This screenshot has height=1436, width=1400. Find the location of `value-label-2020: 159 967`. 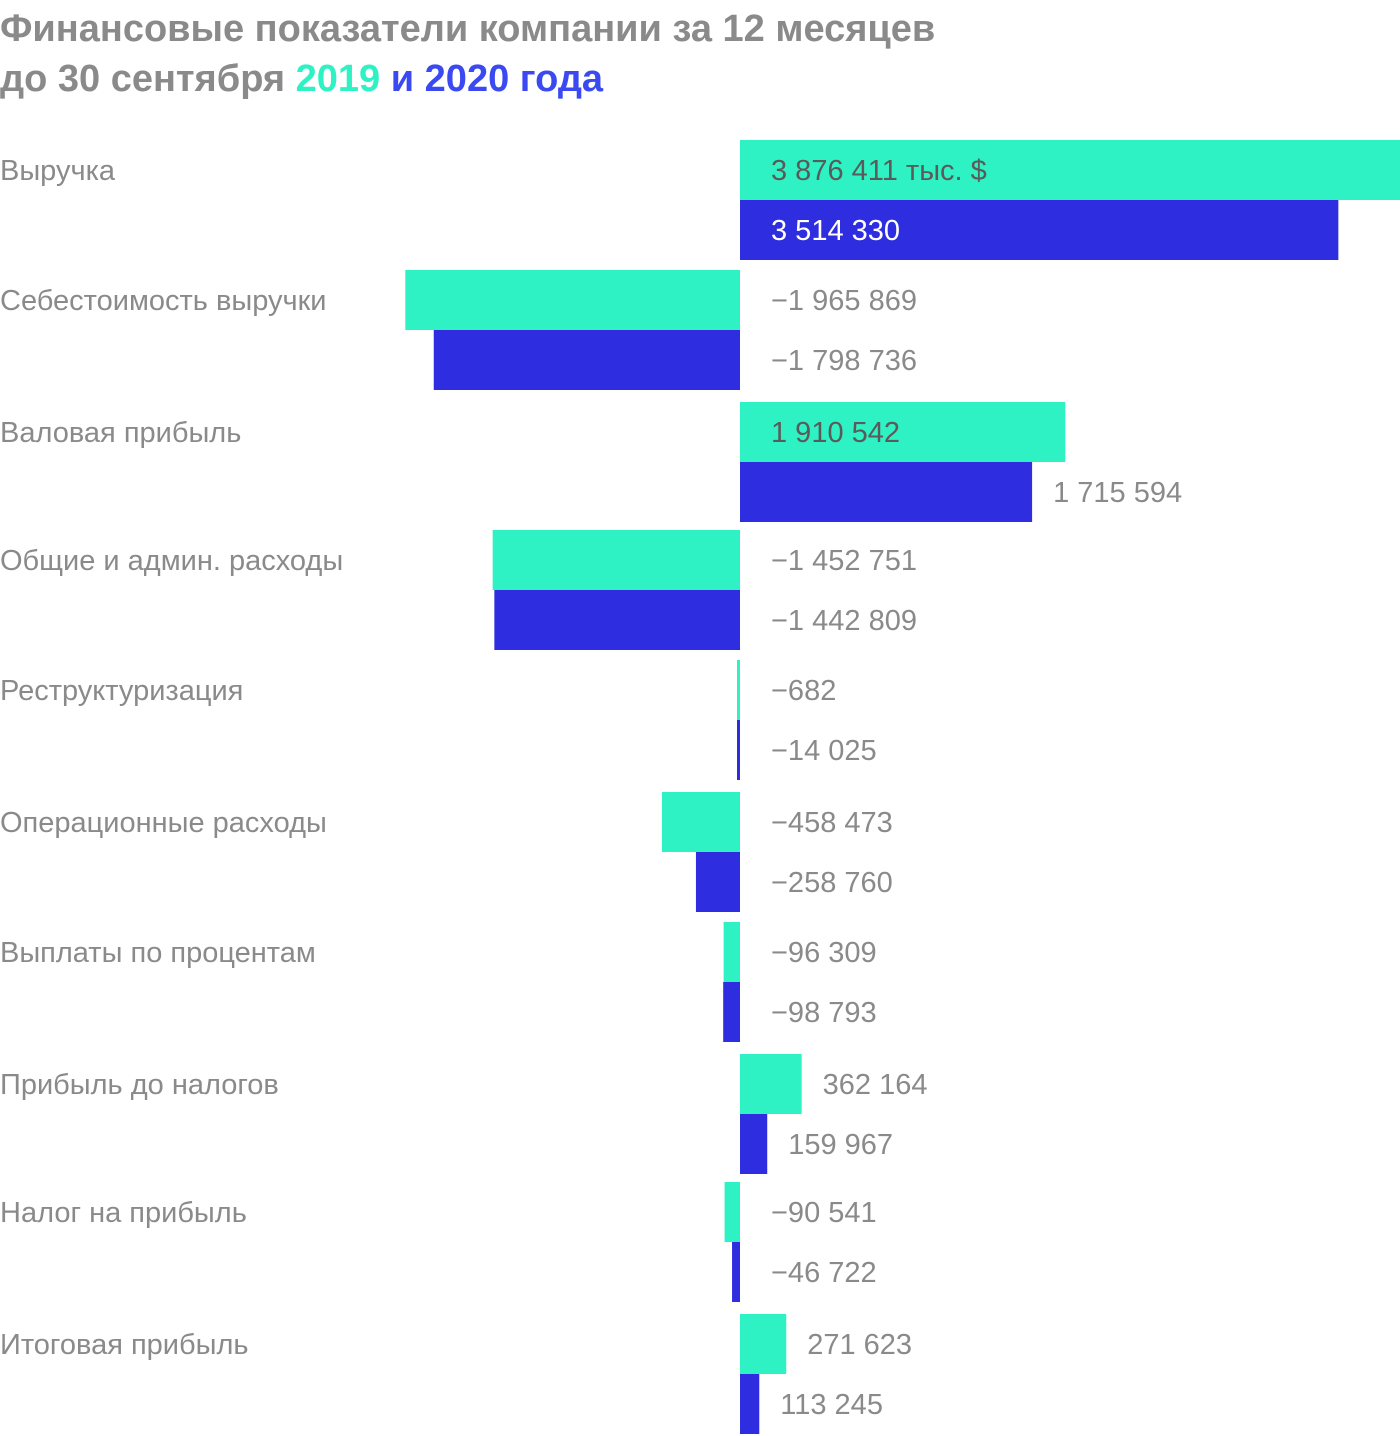

value-label-2020: 159 967 is located at coordinates (840, 1145).